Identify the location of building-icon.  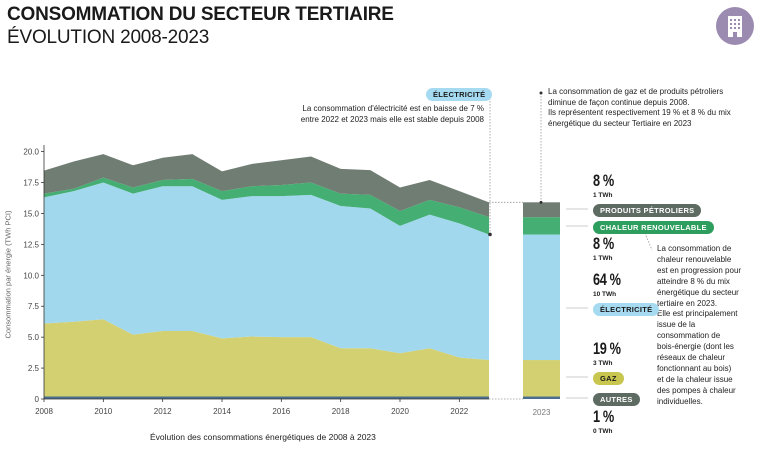
(735, 26).